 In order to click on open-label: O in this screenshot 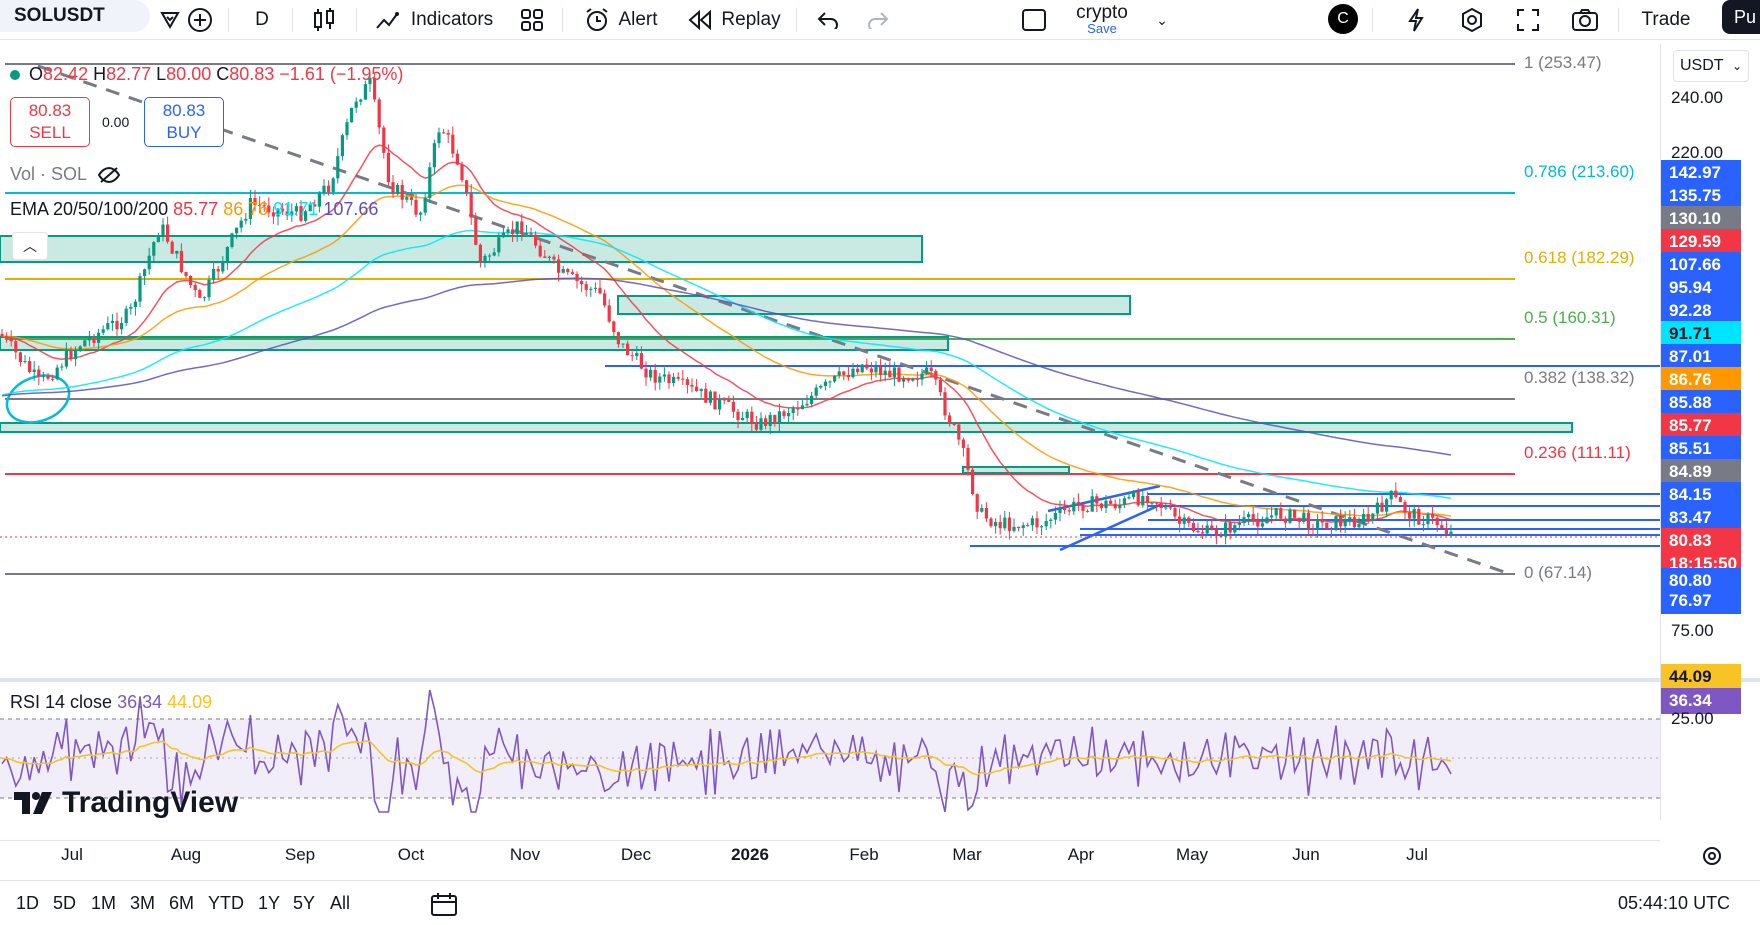, I will do `click(36, 74)`.